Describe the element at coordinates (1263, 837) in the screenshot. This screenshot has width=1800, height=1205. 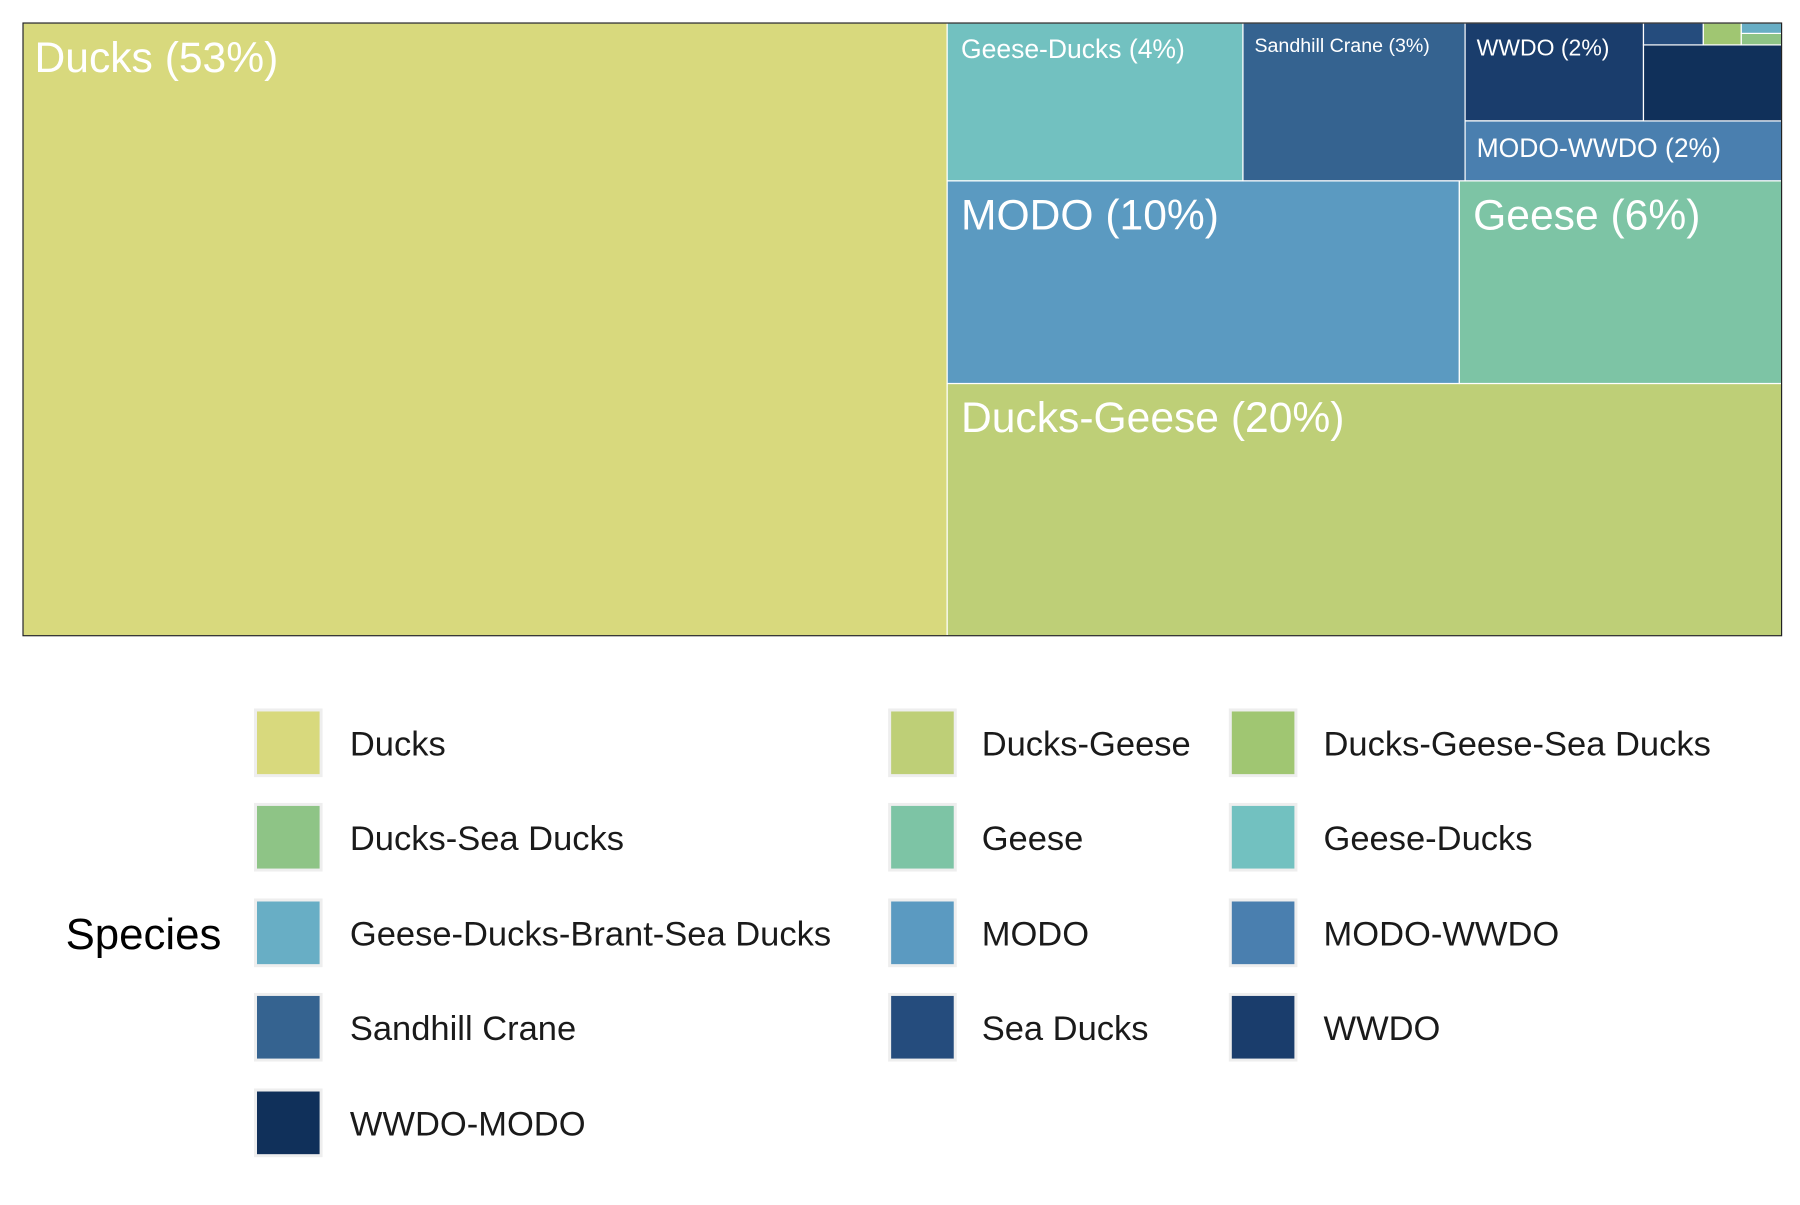
I see `legend-swatch-geese-ducks` at that location.